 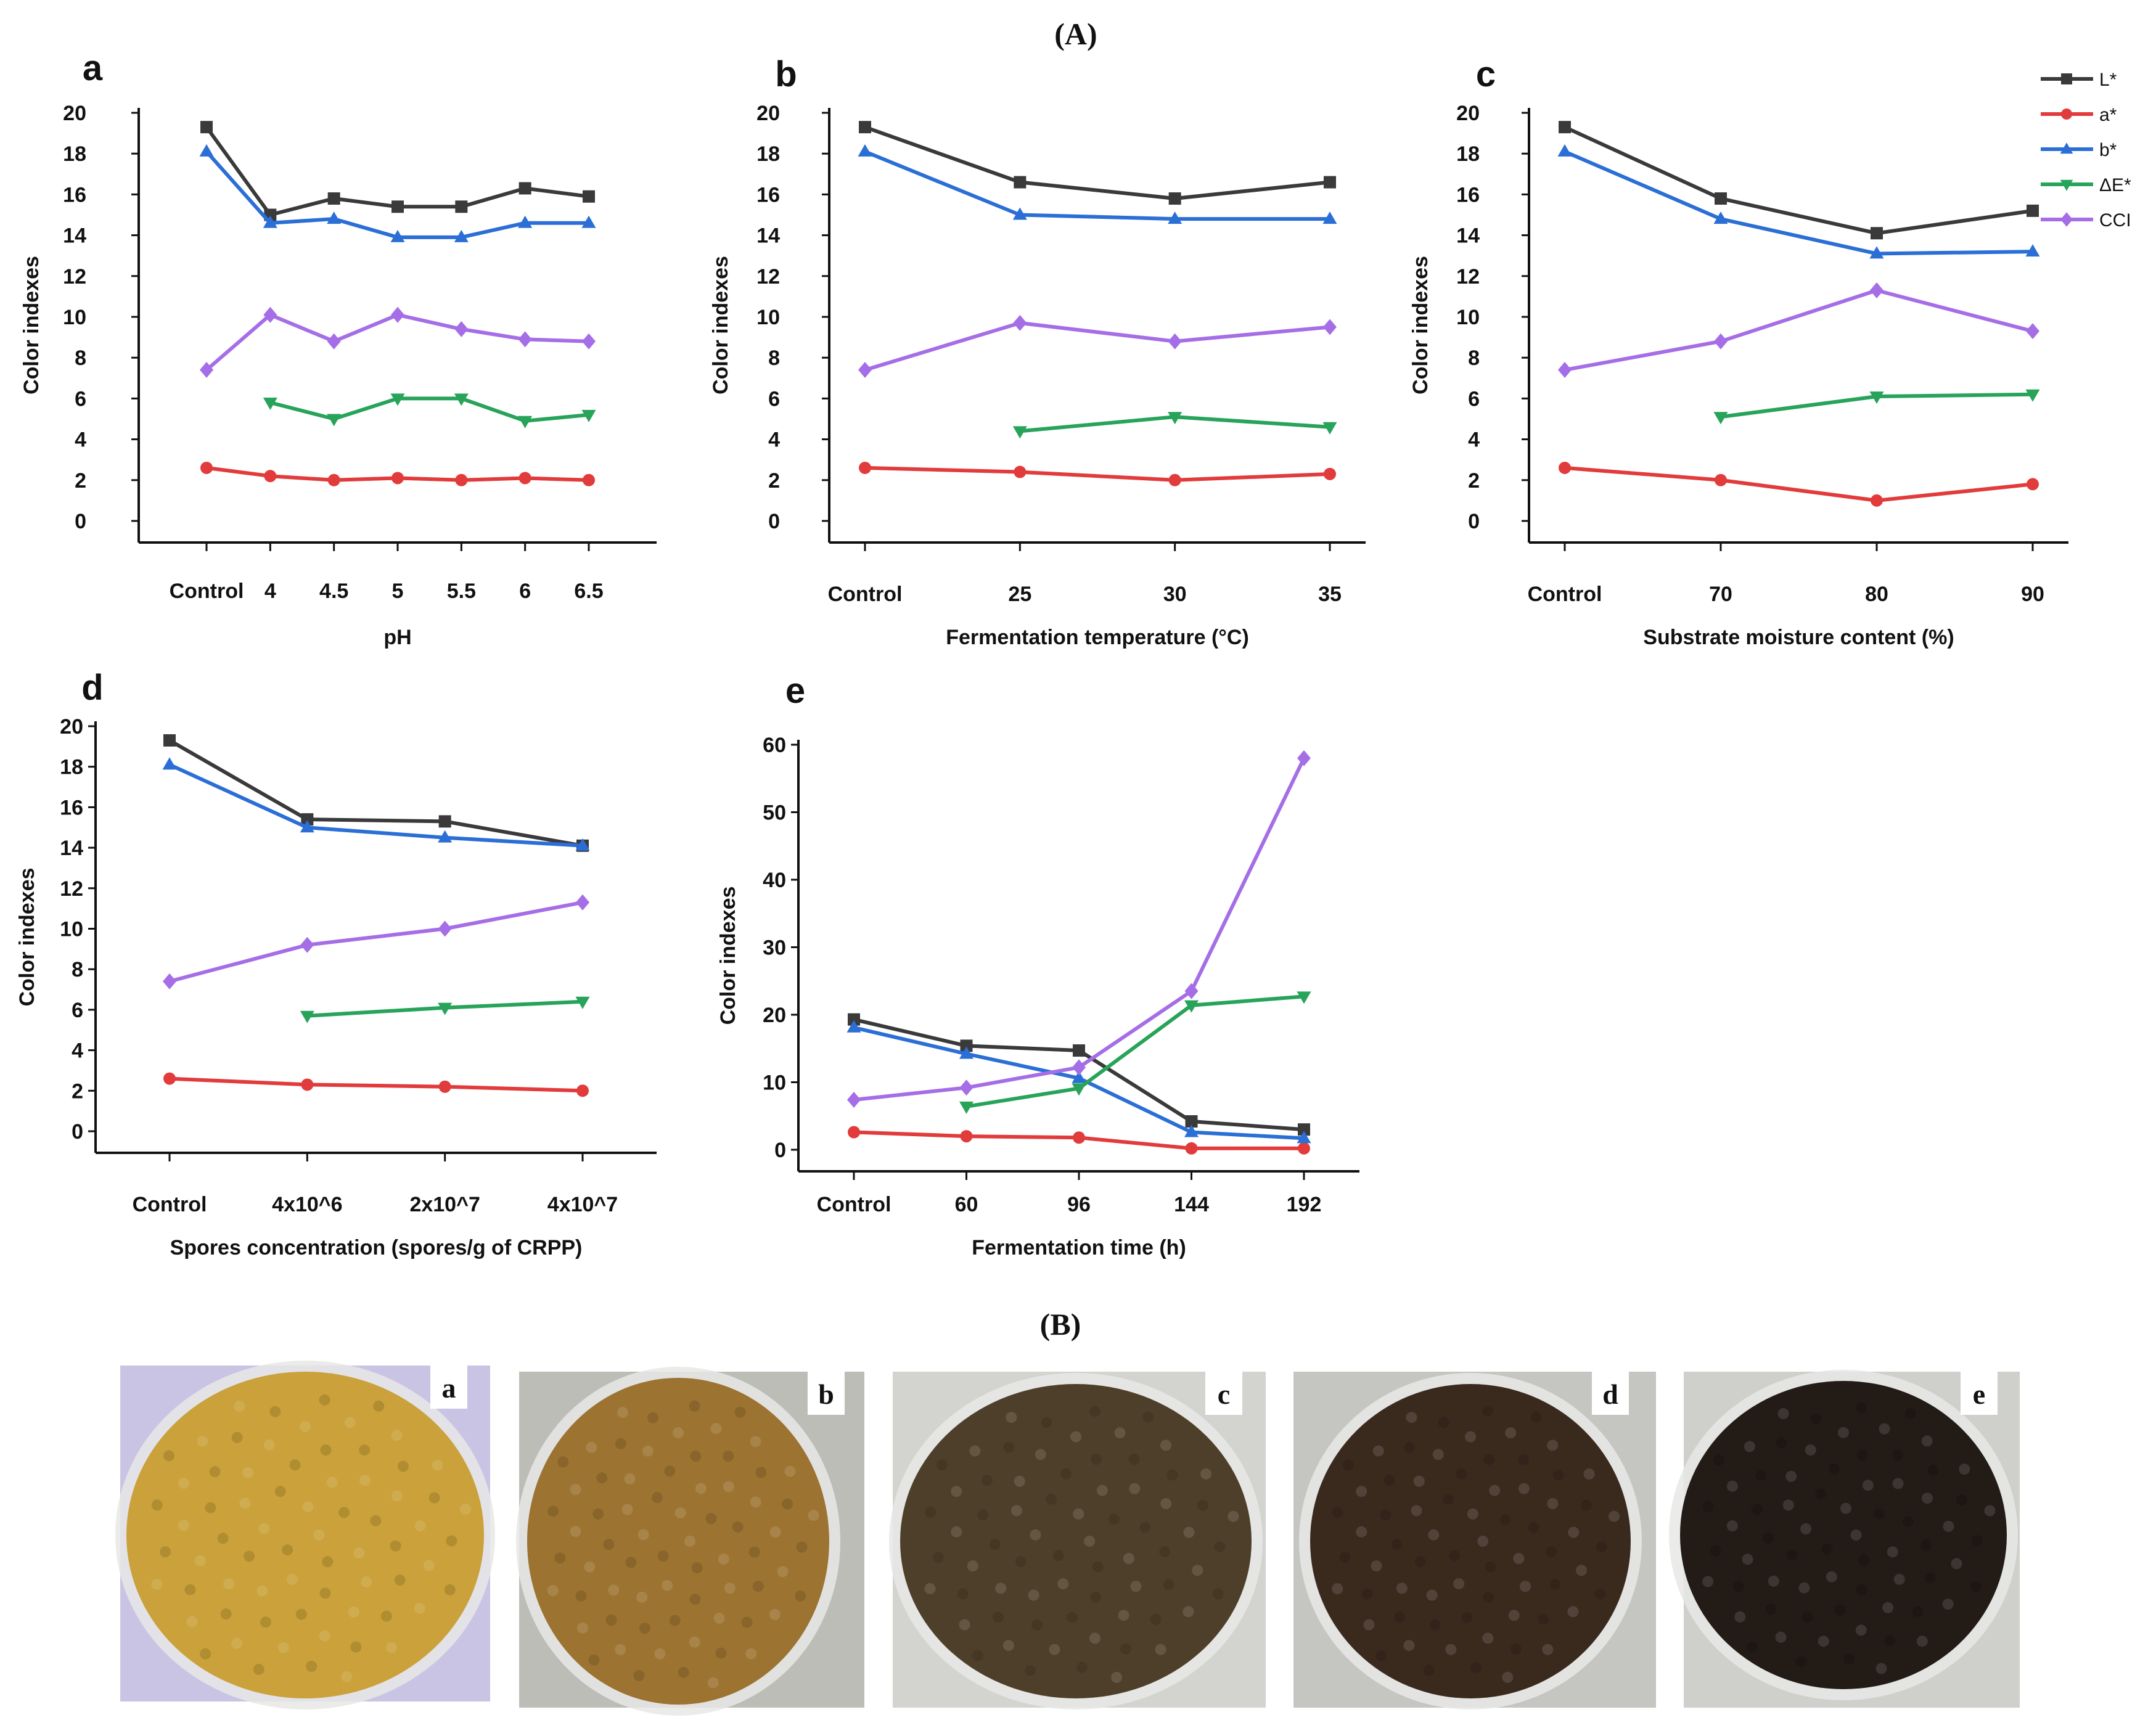 I want to click on series-line-cci, so click(x=1097, y=346).